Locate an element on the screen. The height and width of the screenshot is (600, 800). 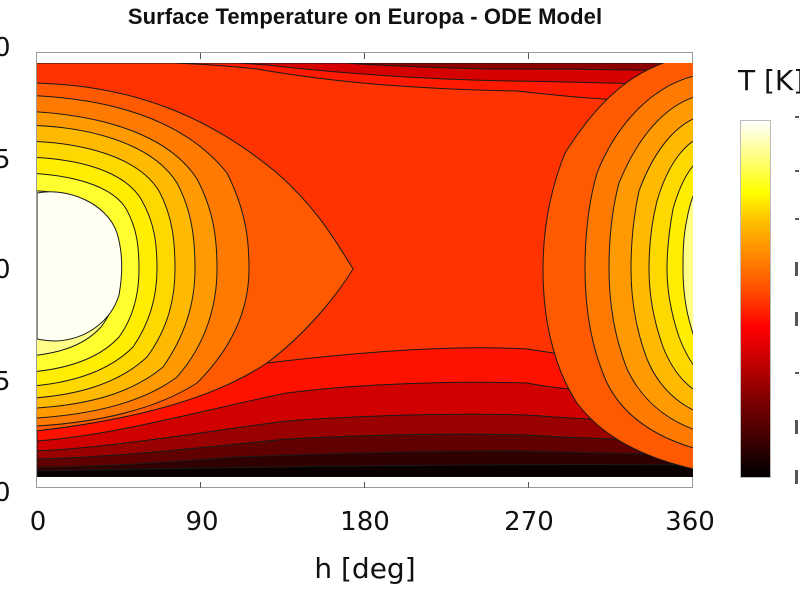
colorbar is located at coordinates (755, 299).